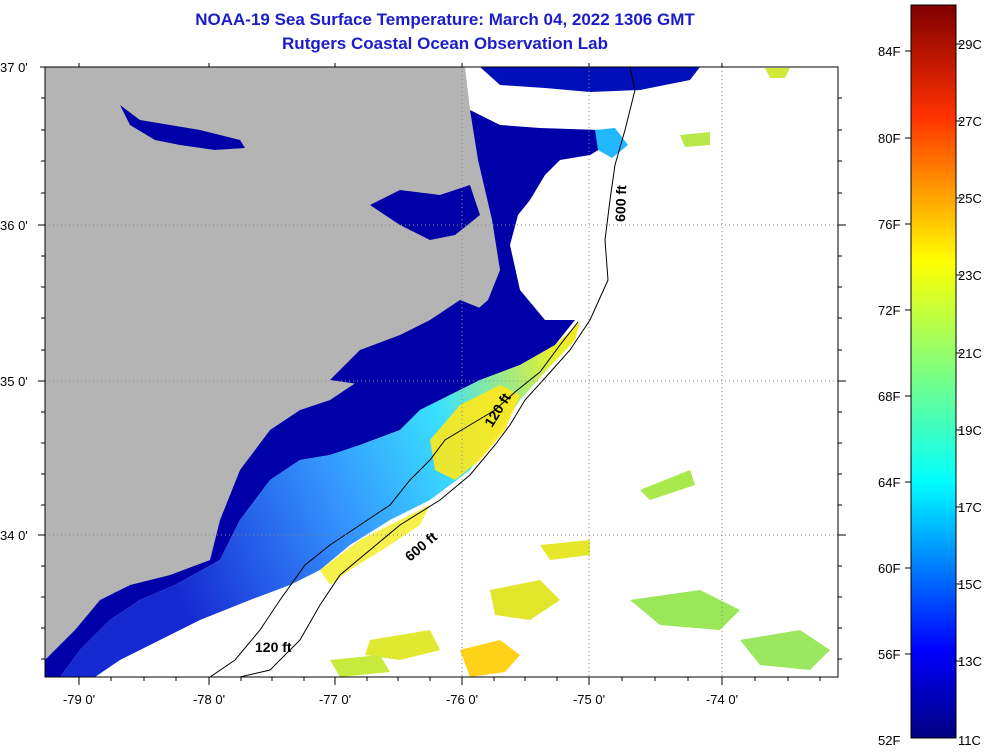 The image size is (992, 754). I want to click on colorbar-c-25: 25C, so click(970, 198).